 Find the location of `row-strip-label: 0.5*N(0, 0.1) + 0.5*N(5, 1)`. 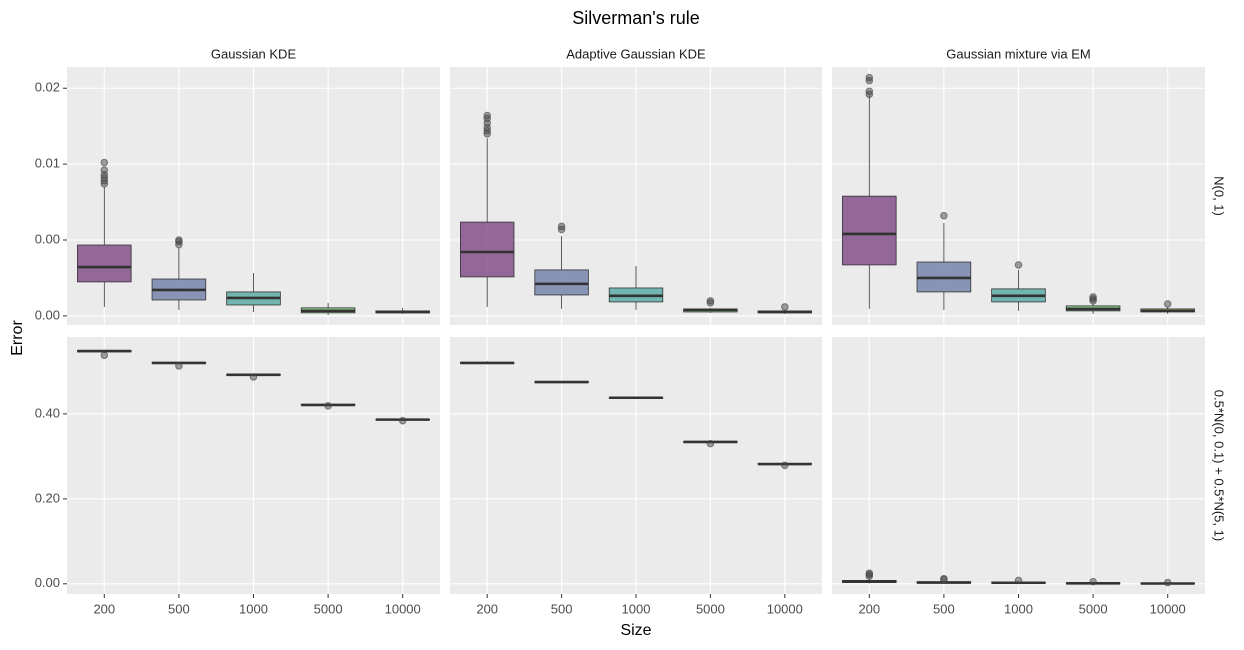

row-strip-label: 0.5*N(0, 0.1) + 0.5*N(5, 1) is located at coordinates (1219, 465).